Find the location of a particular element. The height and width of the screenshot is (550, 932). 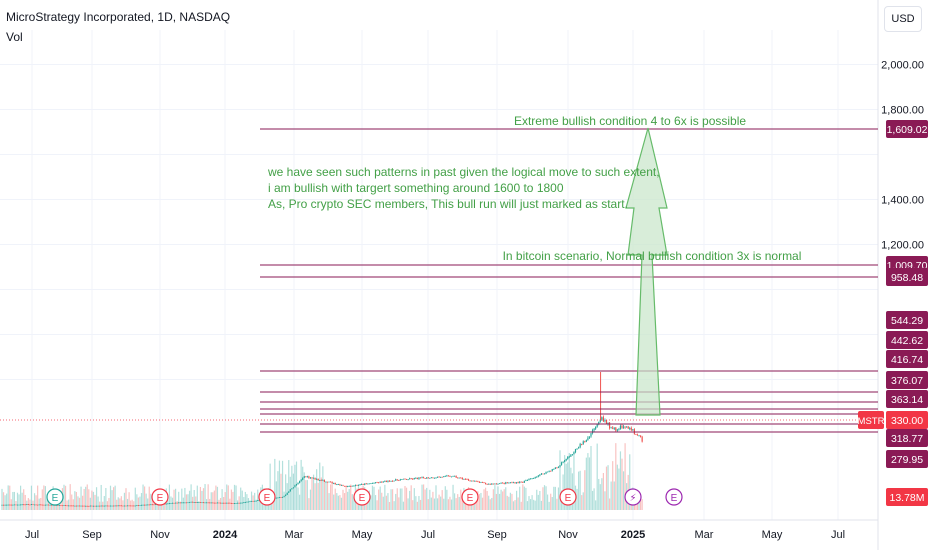

earnings-marker-label: E is located at coordinates (674, 498).